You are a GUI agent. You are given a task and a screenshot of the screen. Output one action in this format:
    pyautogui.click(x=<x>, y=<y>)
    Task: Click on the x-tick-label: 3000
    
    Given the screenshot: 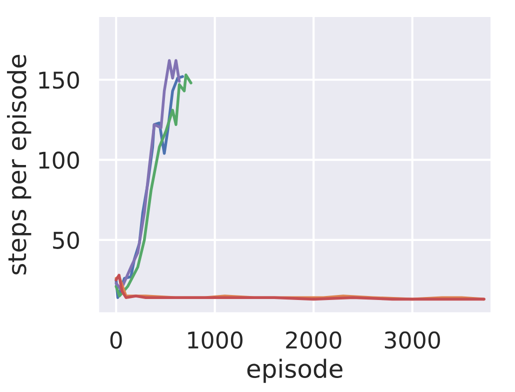 What is the action you would take?
    pyautogui.click(x=412, y=340)
    